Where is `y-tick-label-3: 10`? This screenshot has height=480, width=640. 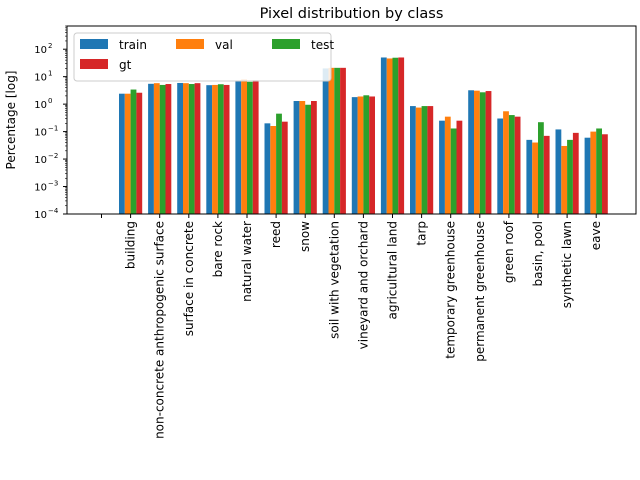 y-tick-label-3: 10 is located at coordinates (40, 133).